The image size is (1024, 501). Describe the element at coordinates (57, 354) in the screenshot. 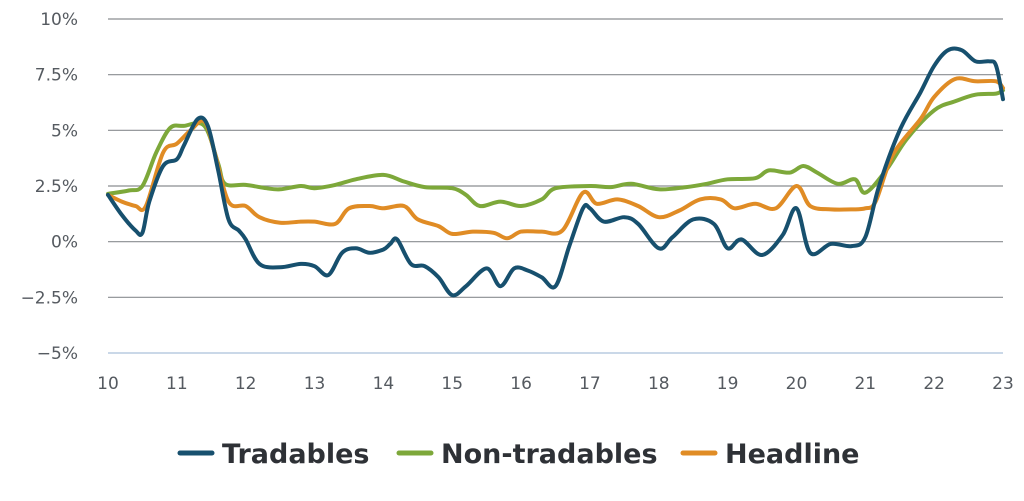

I see `y-tick-label-6: −5%` at that location.